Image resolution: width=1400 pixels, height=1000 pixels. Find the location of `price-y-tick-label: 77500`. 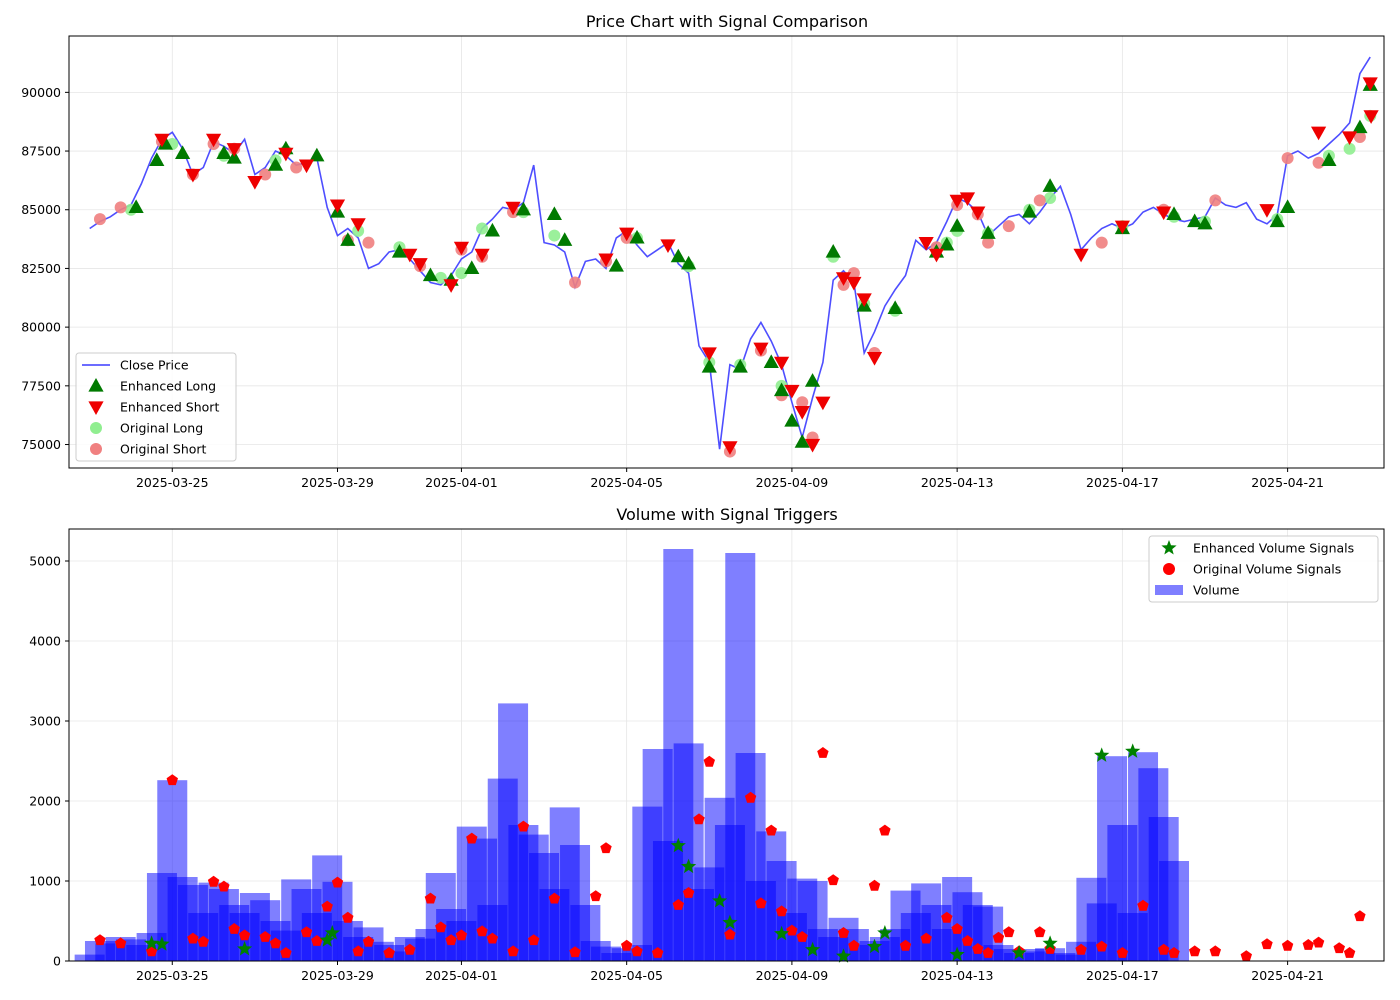

price-y-tick-label: 77500 is located at coordinates (41, 385).